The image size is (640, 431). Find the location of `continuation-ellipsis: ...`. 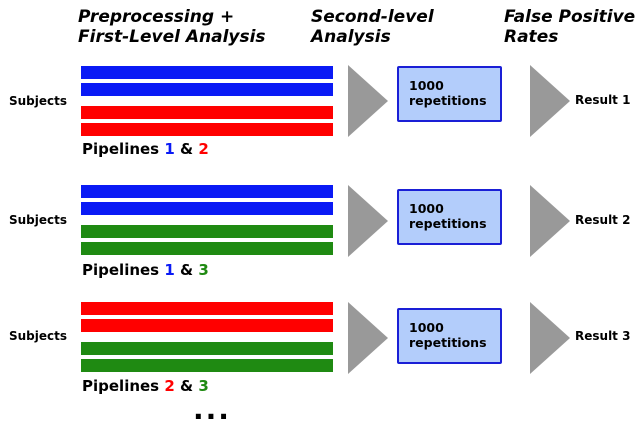

continuation-ellipsis: ... is located at coordinates (212, 409).